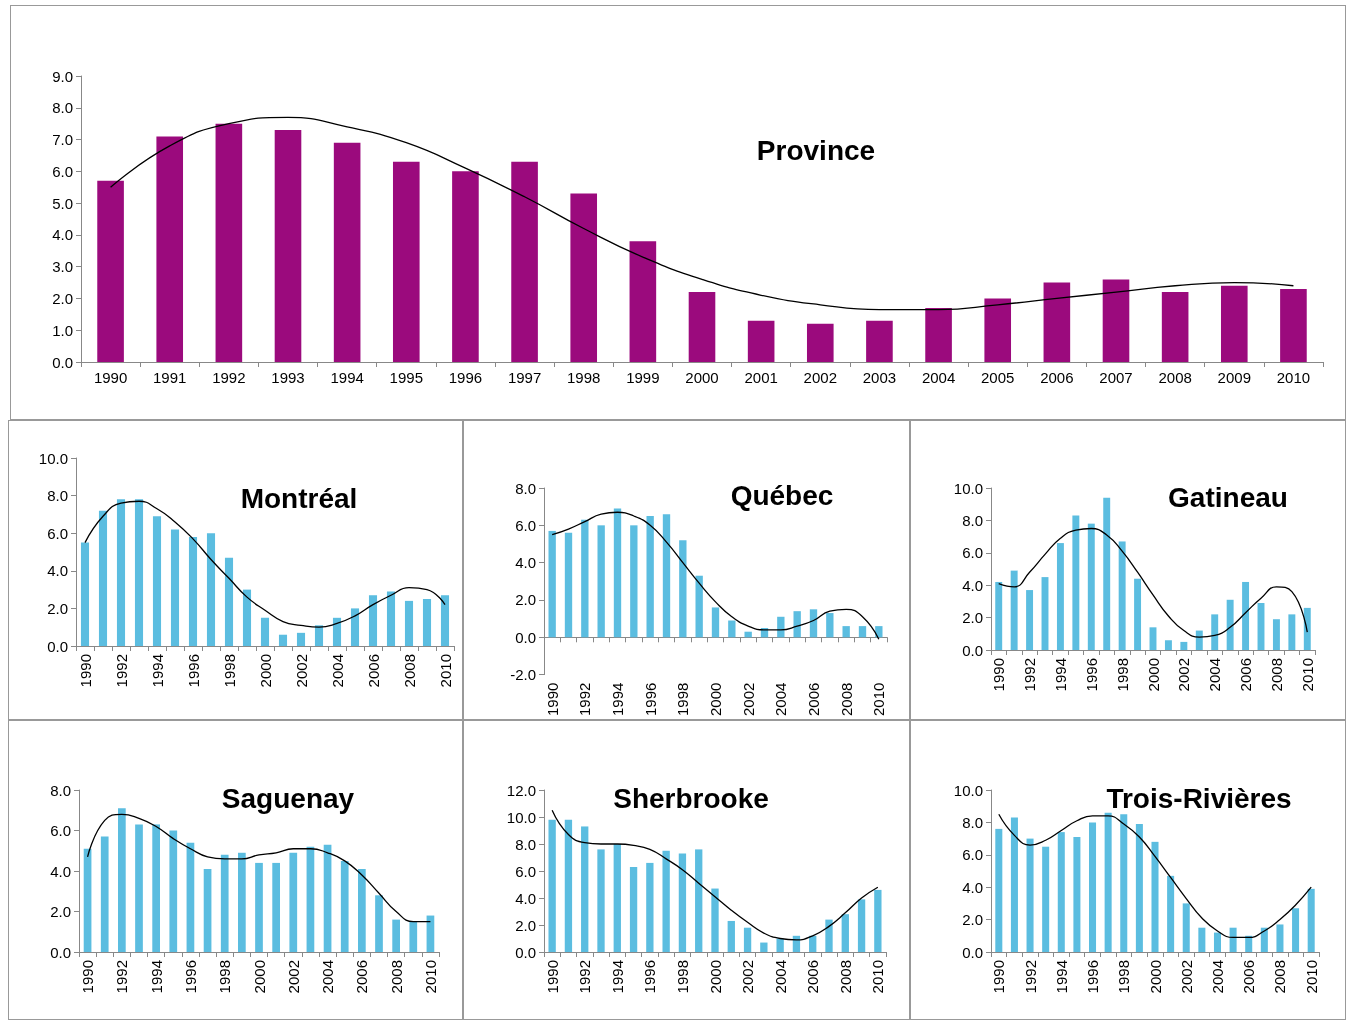  I want to click on y-tick-label: 1.0, so click(62, 330).